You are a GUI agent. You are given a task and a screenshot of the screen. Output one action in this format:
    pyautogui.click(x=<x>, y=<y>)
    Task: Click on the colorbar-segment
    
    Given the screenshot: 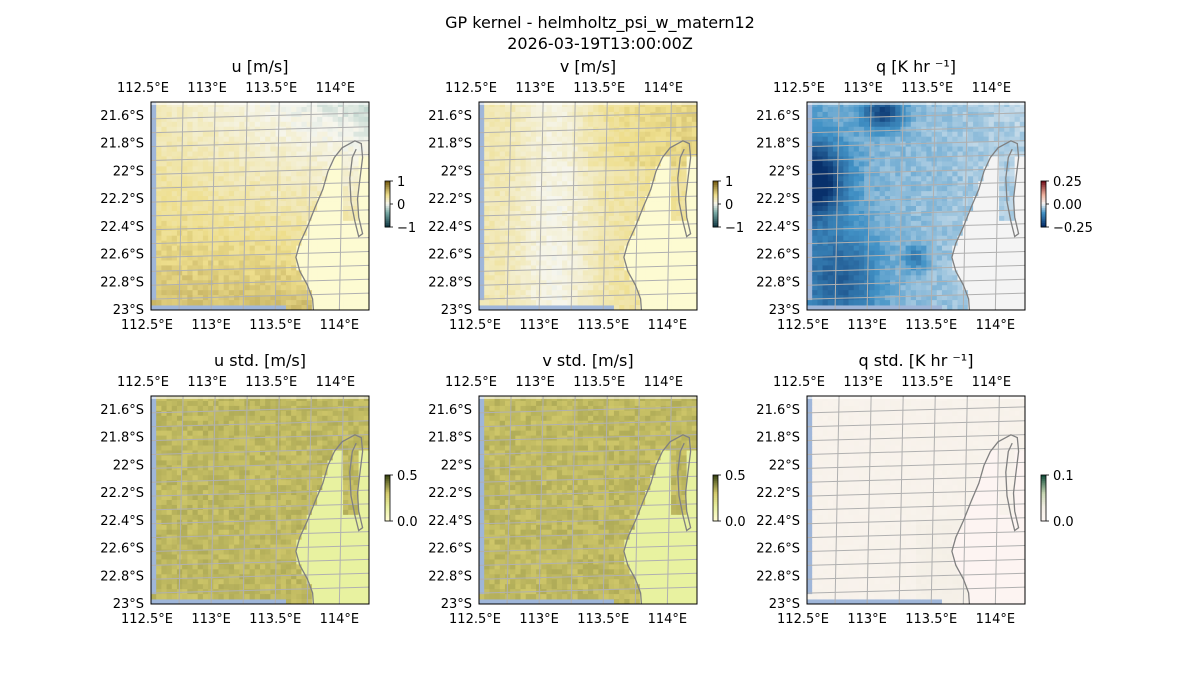 What is the action you would take?
    pyautogui.click(x=715, y=207)
    